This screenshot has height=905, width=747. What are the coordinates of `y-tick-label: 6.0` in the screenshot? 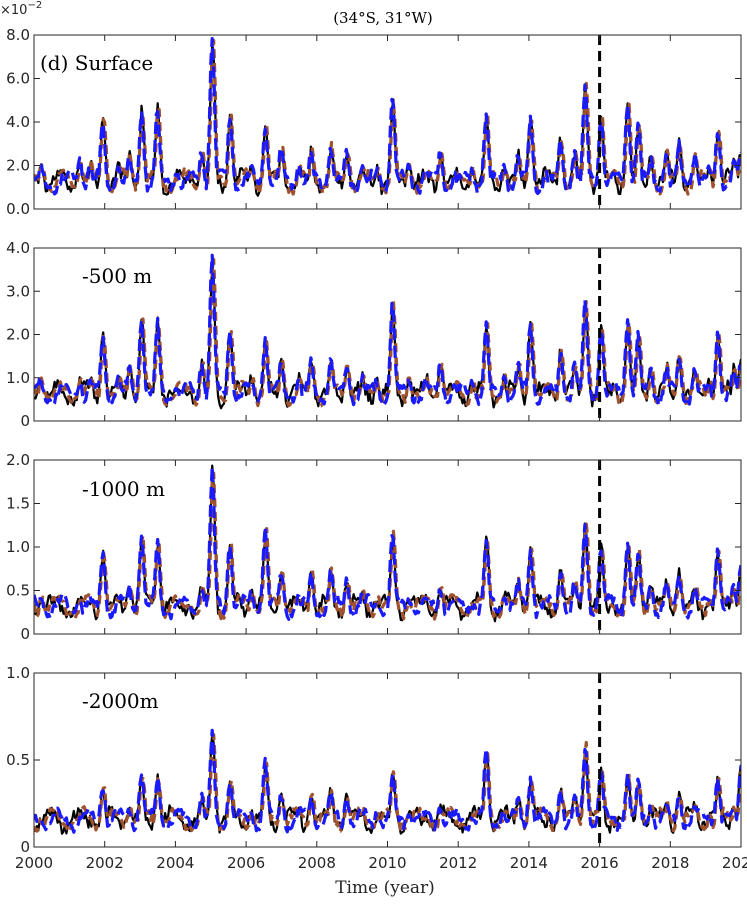 It's located at (18, 79).